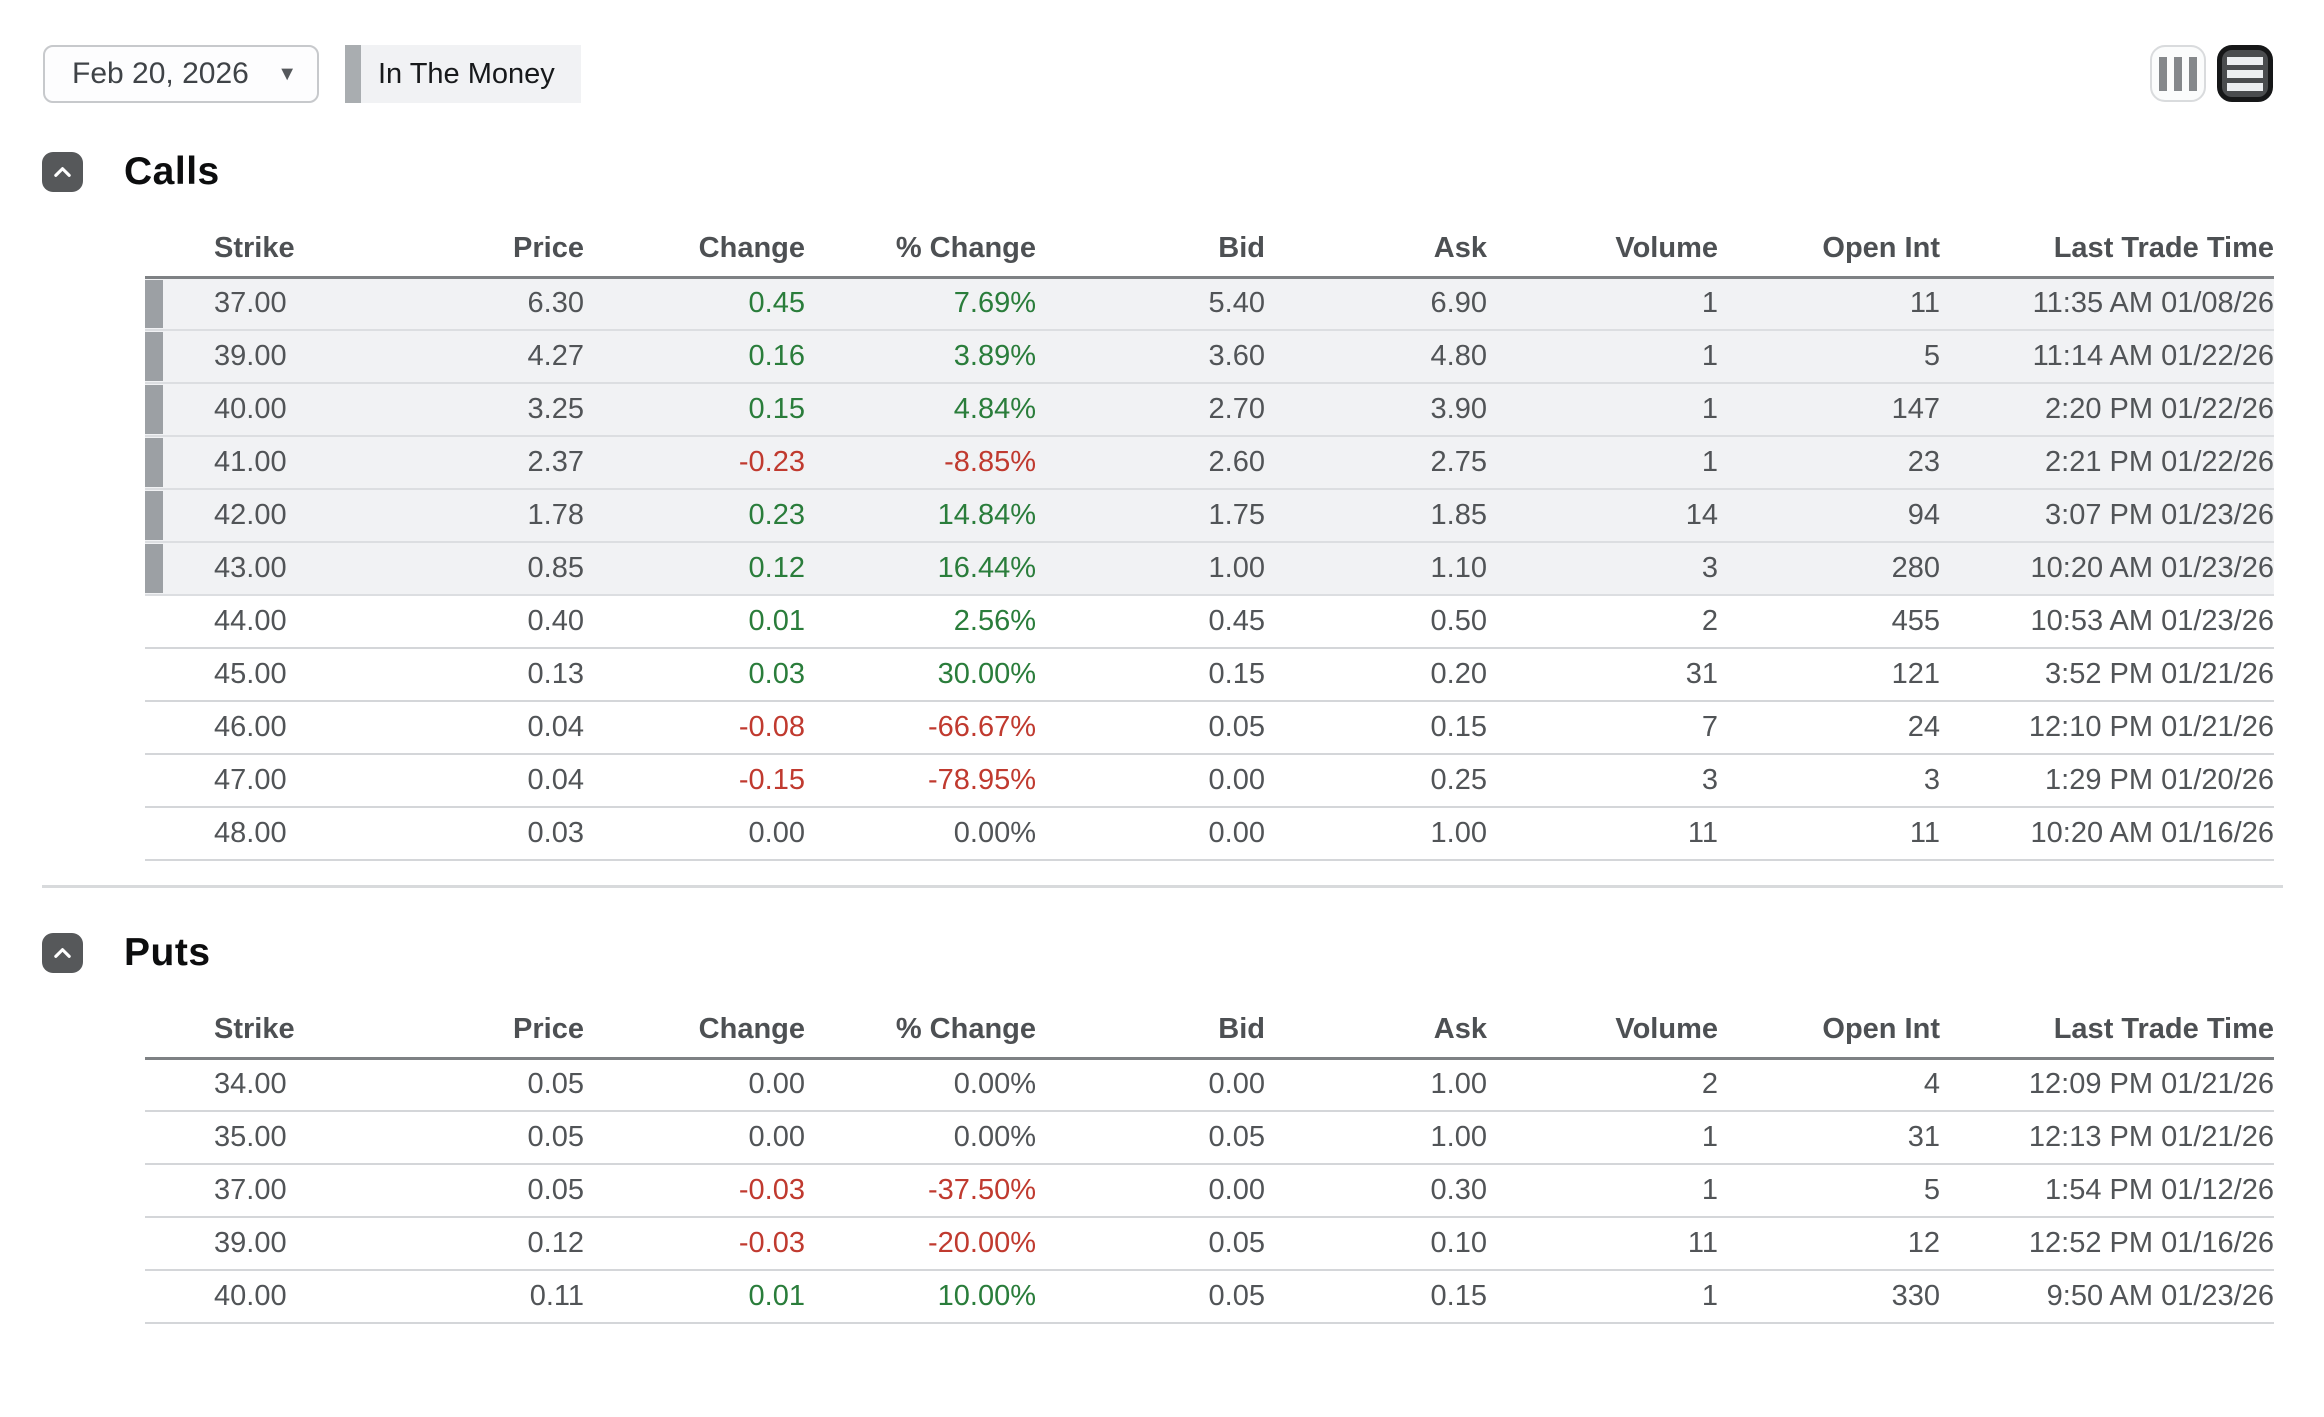 This screenshot has width=2324, height=1417. What do you see at coordinates (267, 1297) in the screenshot?
I see `cell-strike: 40.00` at bounding box center [267, 1297].